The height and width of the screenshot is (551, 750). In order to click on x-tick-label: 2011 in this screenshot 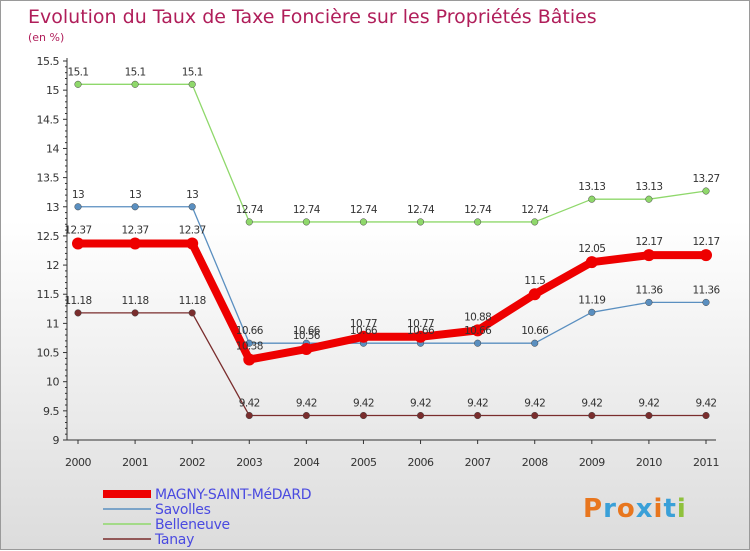, I will do `click(706, 462)`.